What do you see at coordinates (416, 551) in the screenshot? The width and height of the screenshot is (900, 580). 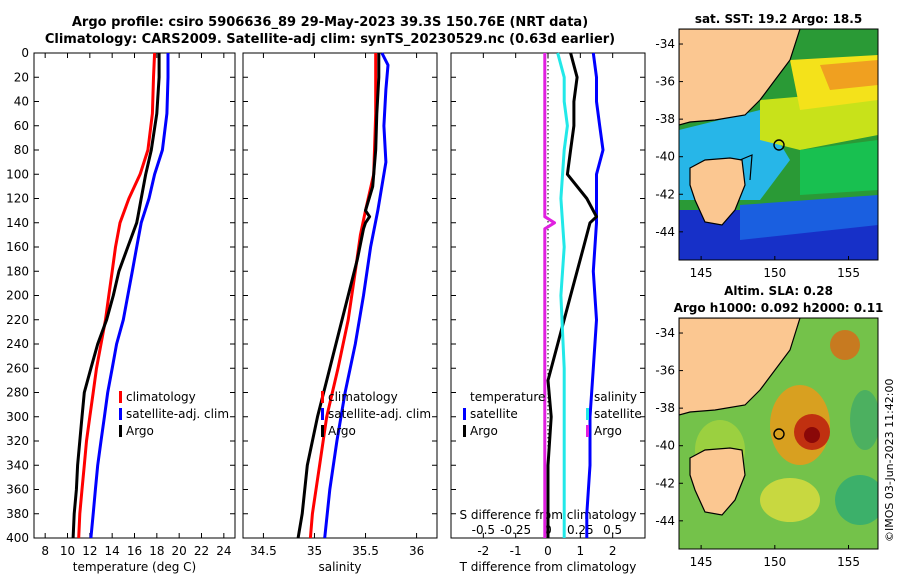 I see `x-tick-label: 36` at bounding box center [416, 551].